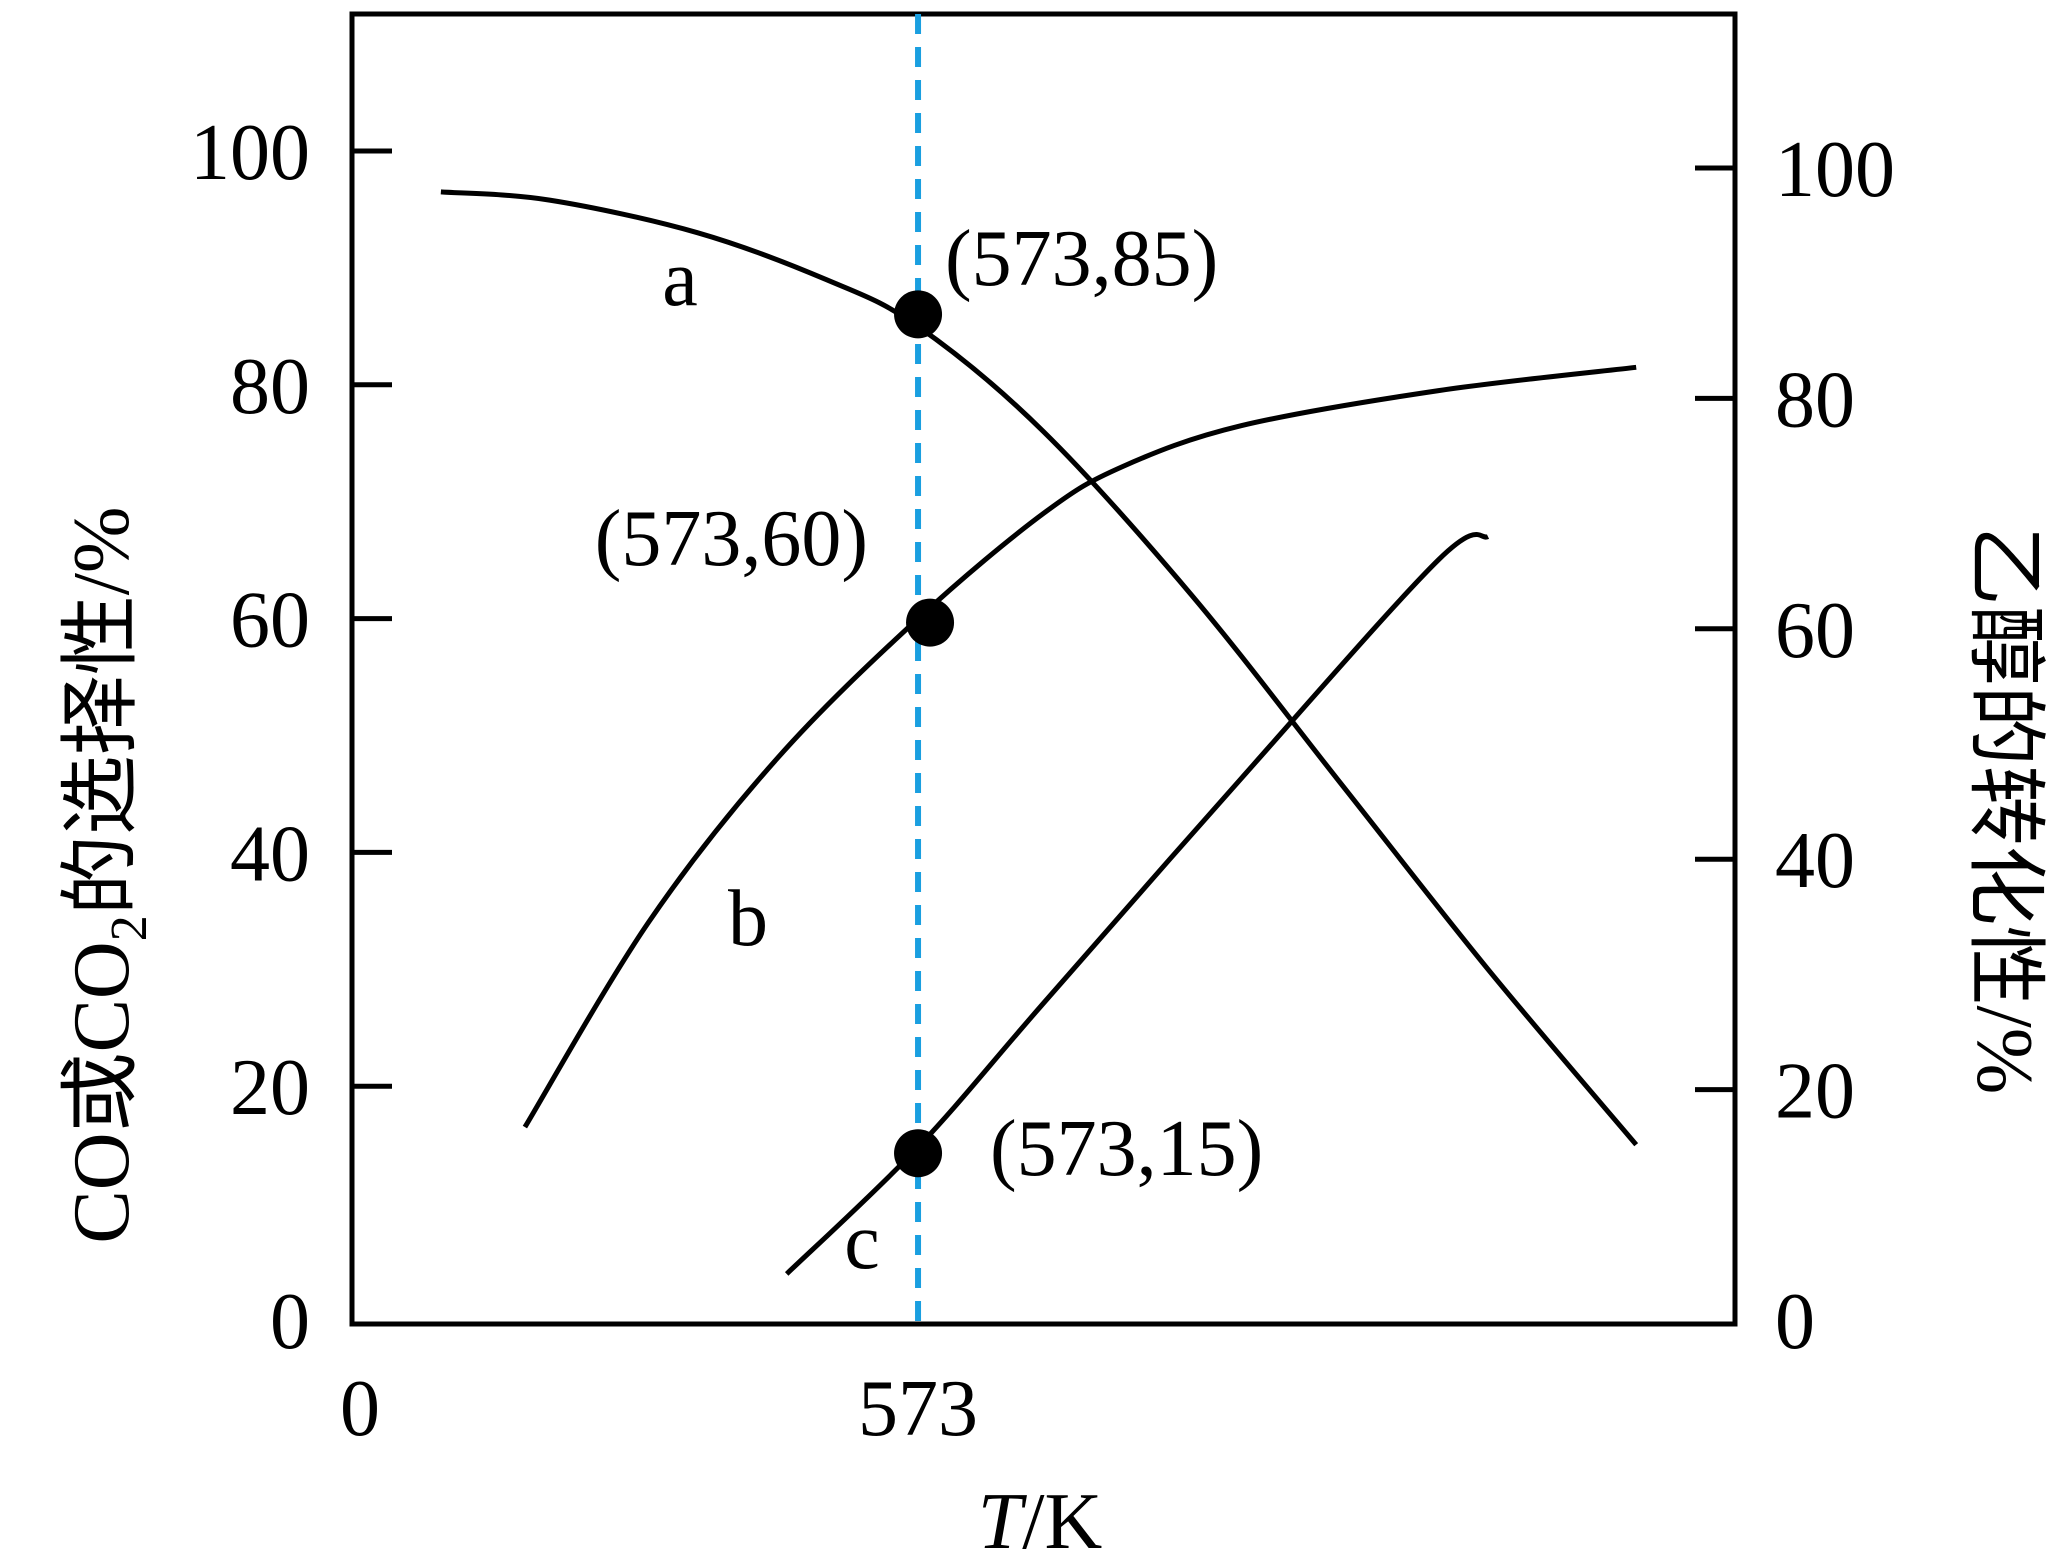  What do you see at coordinates (1815, 631) in the screenshot?
I see `right-tick-label-60: 60` at bounding box center [1815, 631].